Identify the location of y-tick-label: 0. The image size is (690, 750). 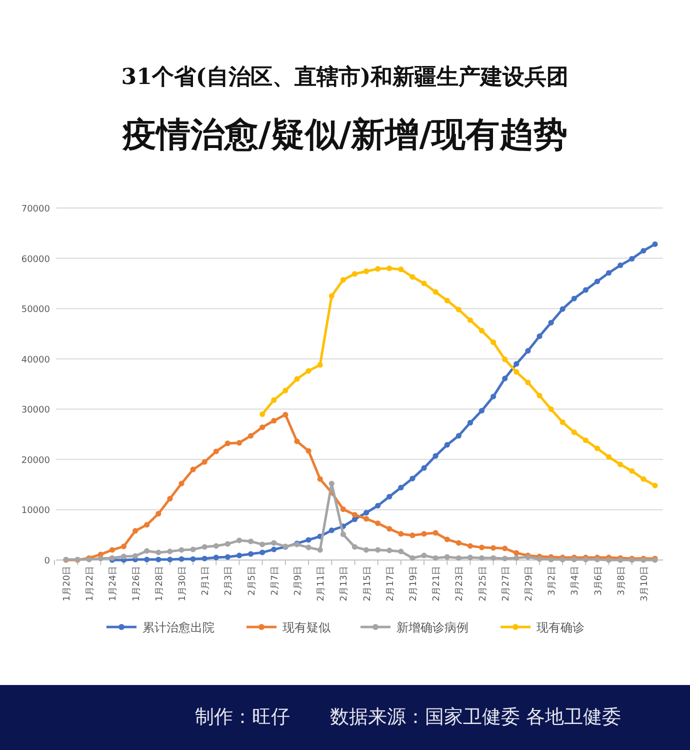
(47, 561).